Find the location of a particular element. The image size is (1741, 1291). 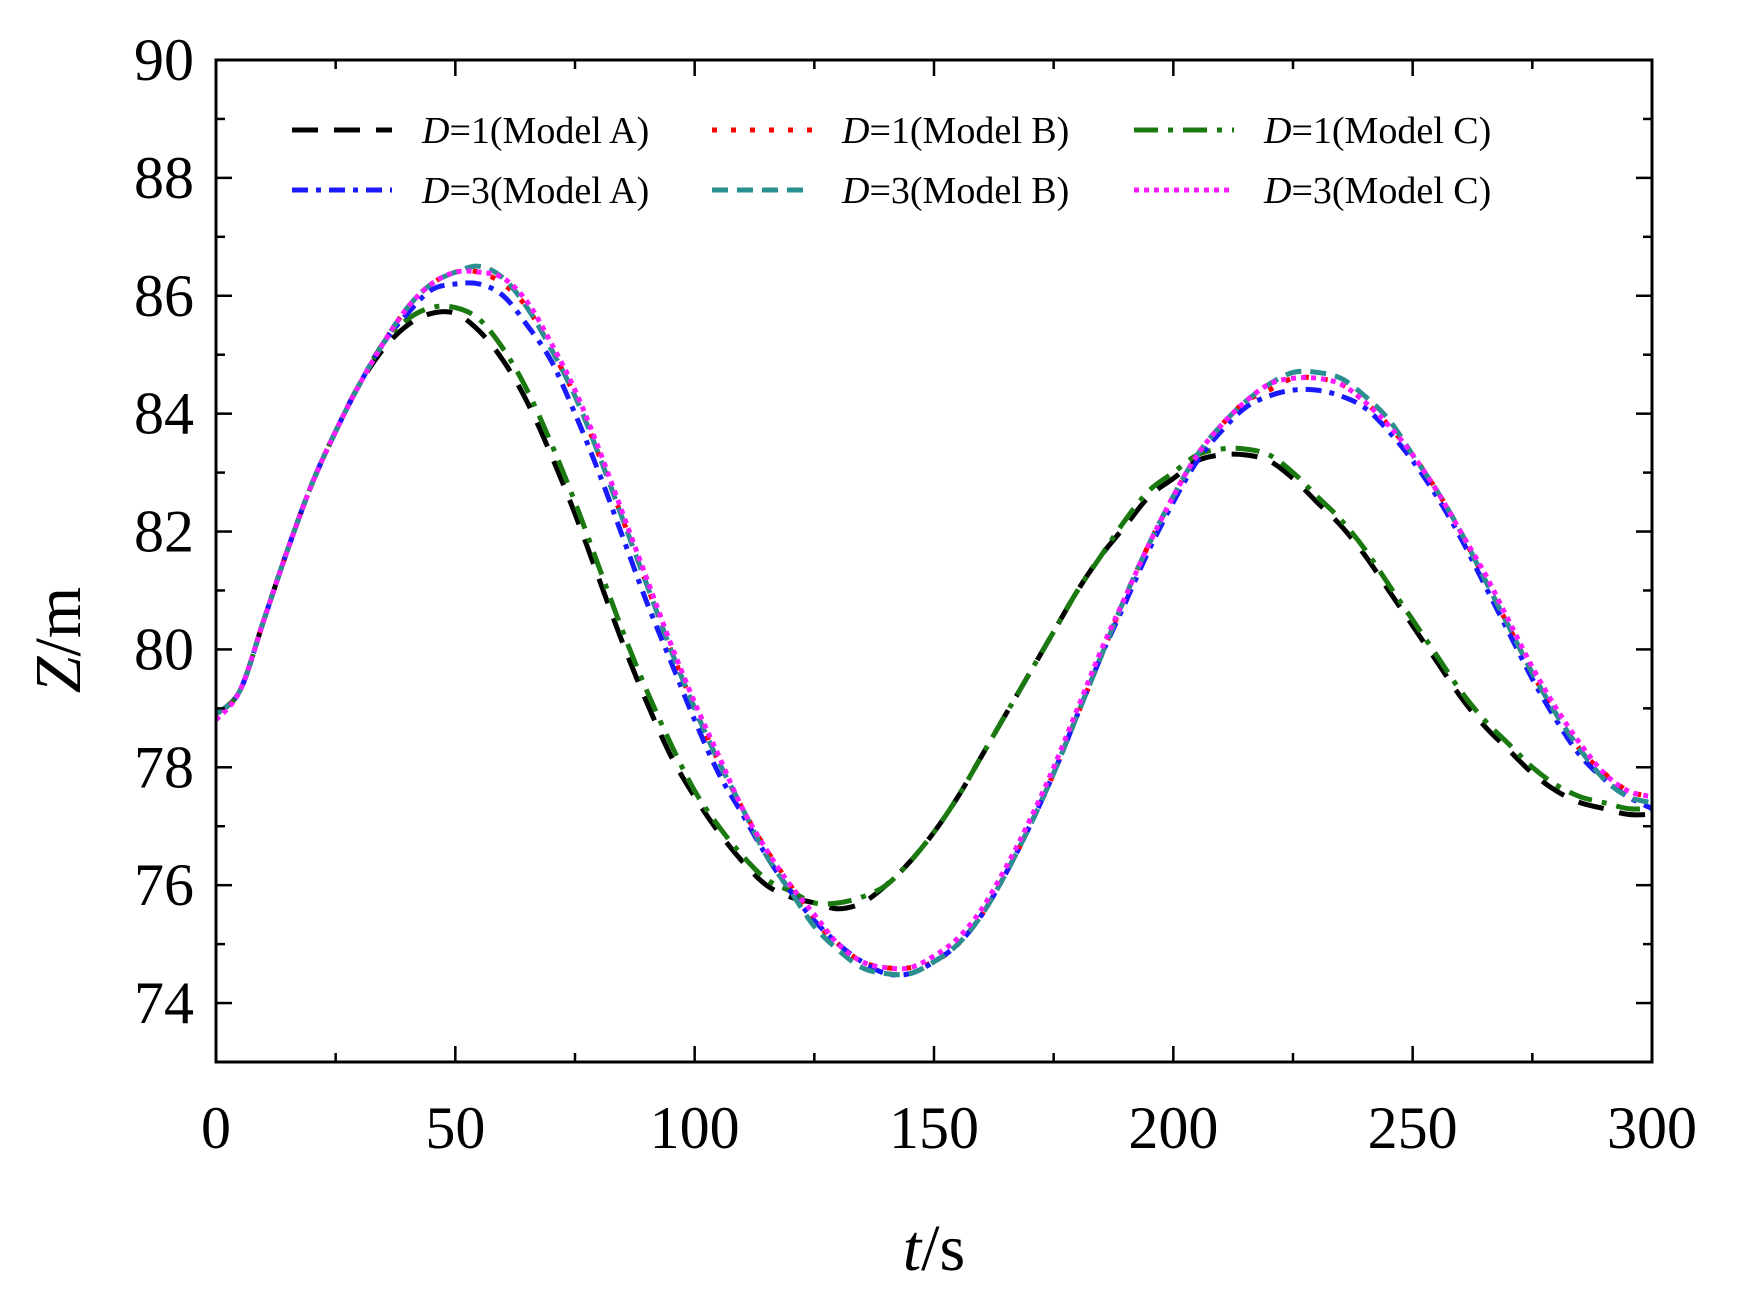

y-axis-unit: /m is located at coordinates (58, 622).